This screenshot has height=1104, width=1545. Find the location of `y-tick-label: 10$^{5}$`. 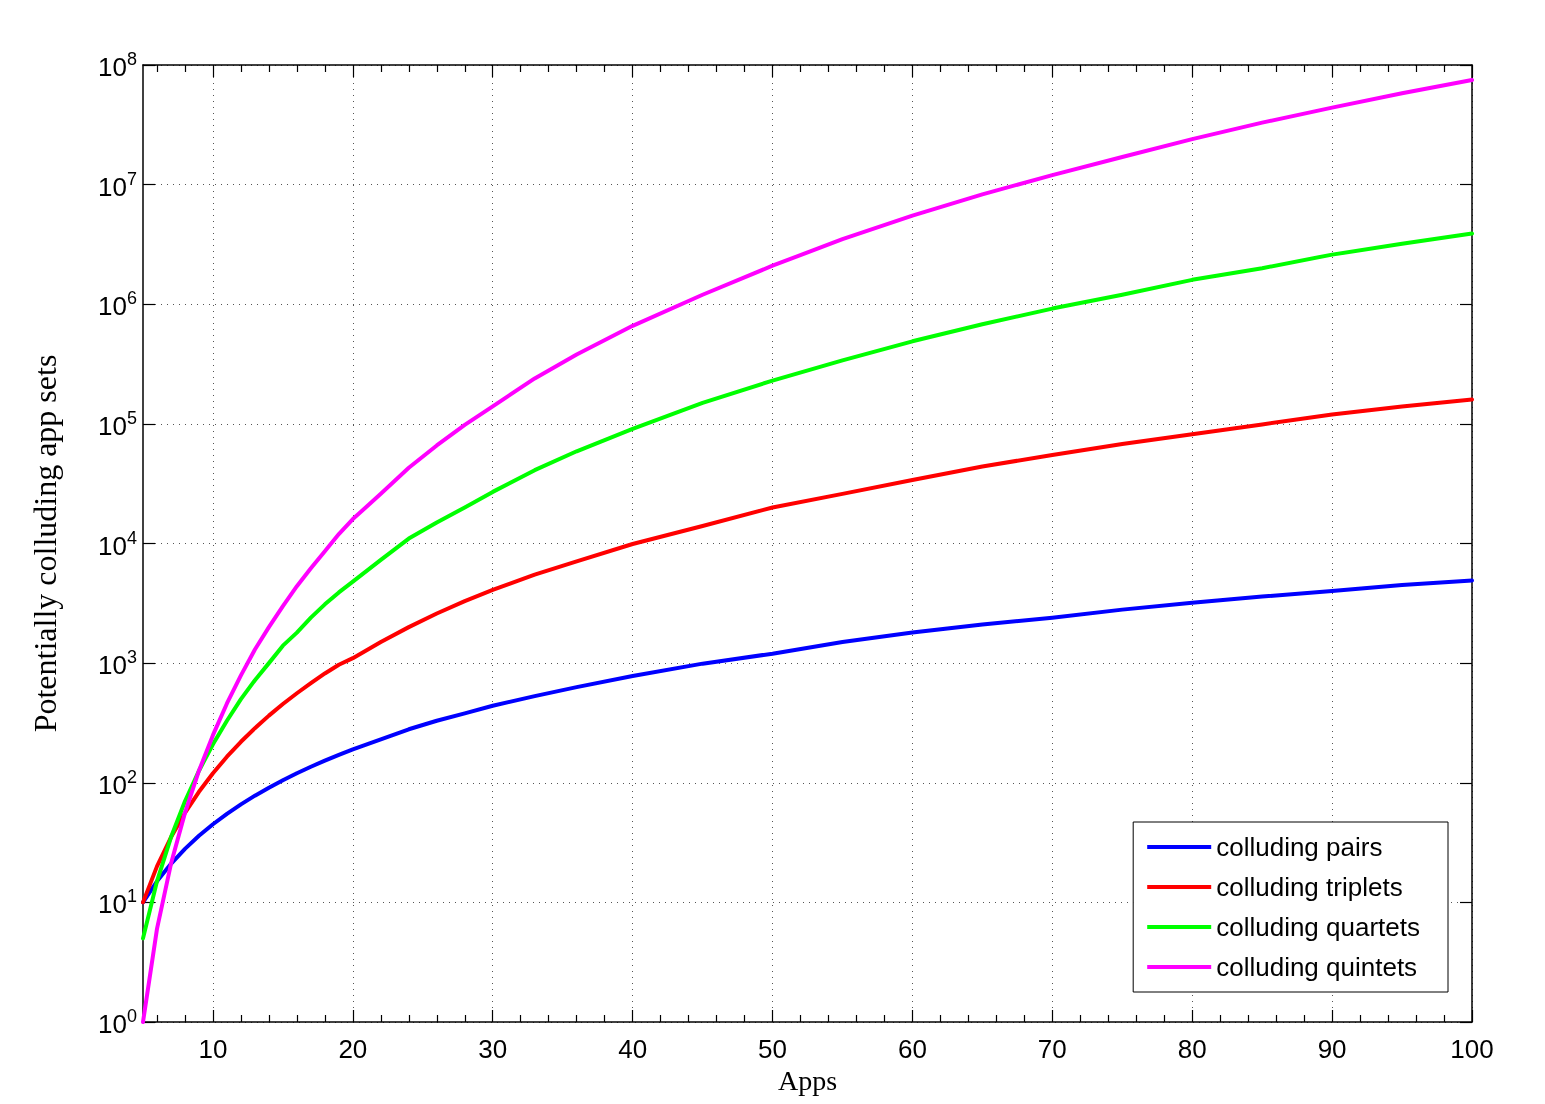

y-tick-label: 10$^{5}$ is located at coordinates (117, 424).